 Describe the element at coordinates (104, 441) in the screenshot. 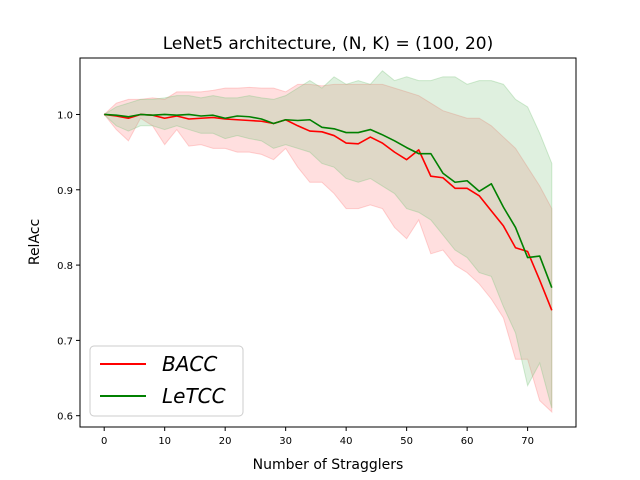

I see `x-tick-label: 0` at that location.